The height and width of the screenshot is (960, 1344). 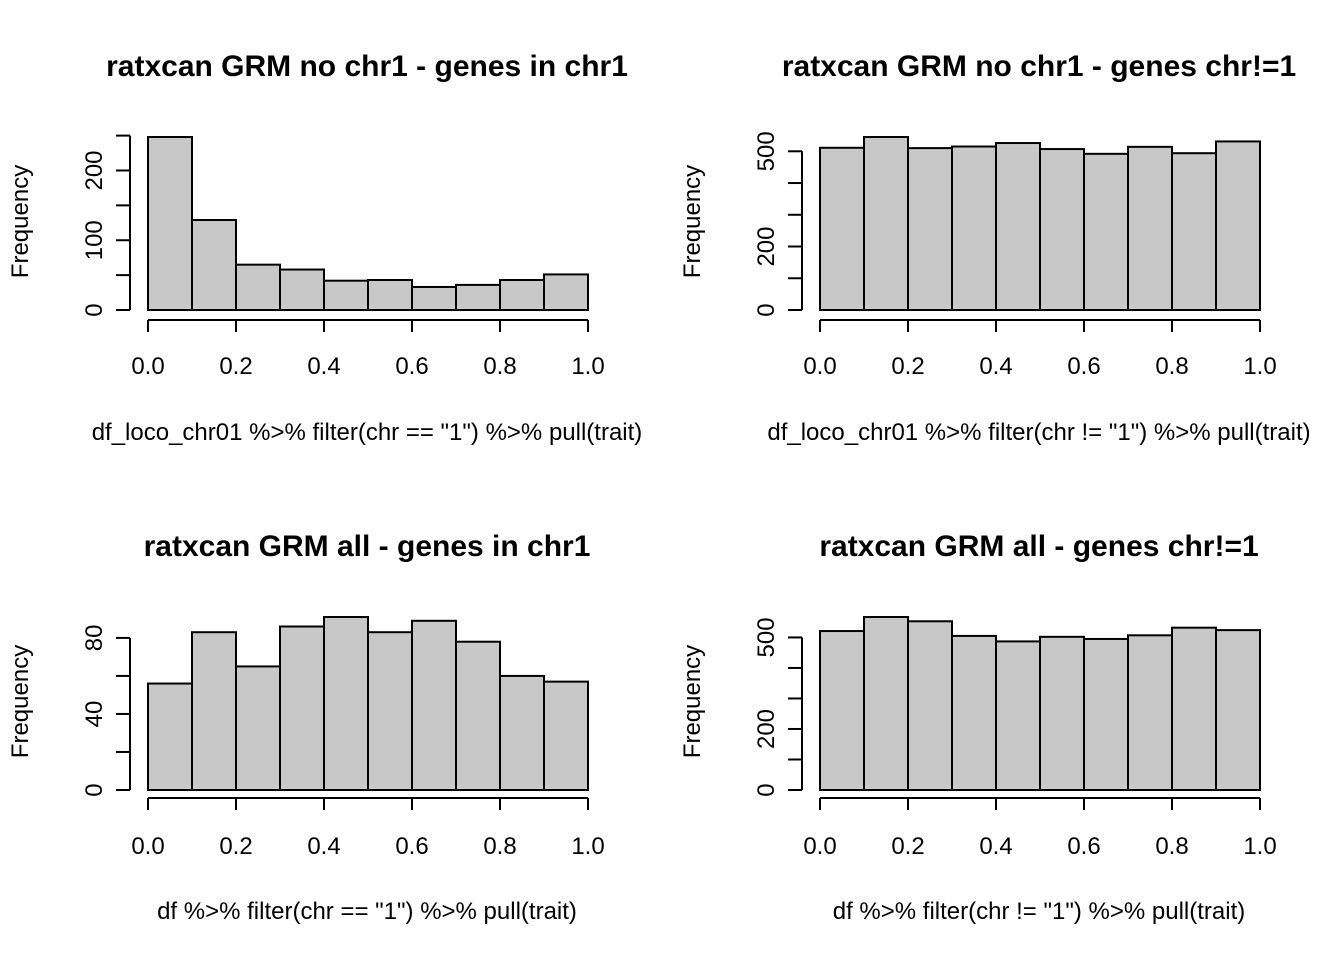 What do you see at coordinates (94, 638) in the screenshot?
I see `y-tick-label: 80` at bounding box center [94, 638].